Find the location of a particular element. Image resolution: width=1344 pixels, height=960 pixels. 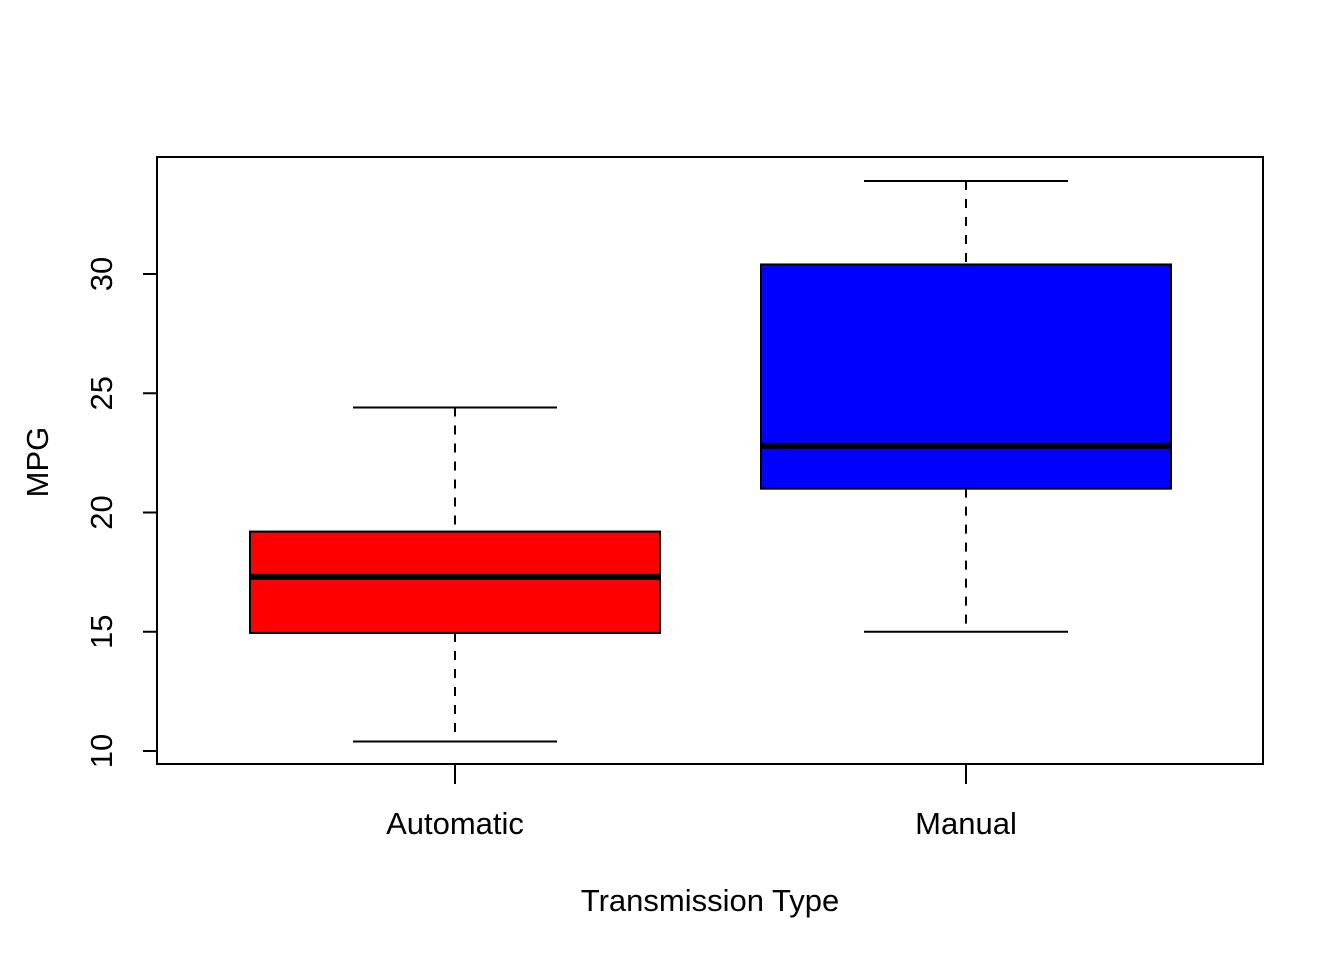

y-tick-label: 15 is located at coordinates (101, 632).